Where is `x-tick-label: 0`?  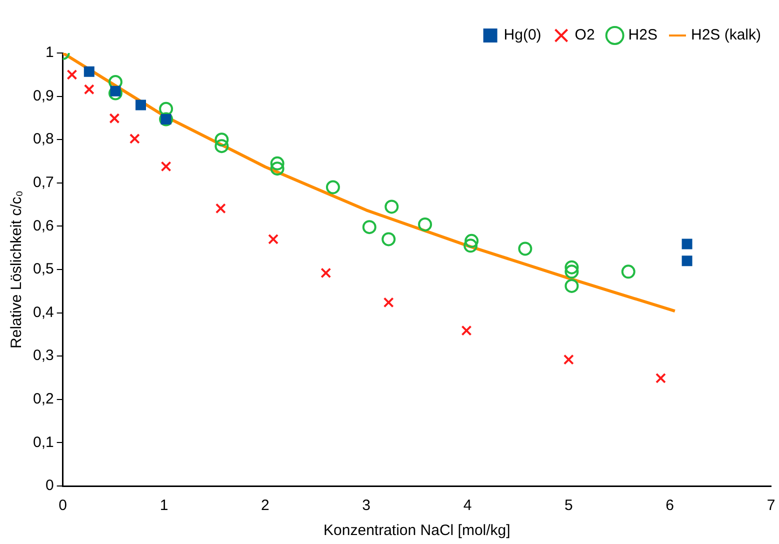 x-tick-label: 0 is located at coordinates (63, 505).